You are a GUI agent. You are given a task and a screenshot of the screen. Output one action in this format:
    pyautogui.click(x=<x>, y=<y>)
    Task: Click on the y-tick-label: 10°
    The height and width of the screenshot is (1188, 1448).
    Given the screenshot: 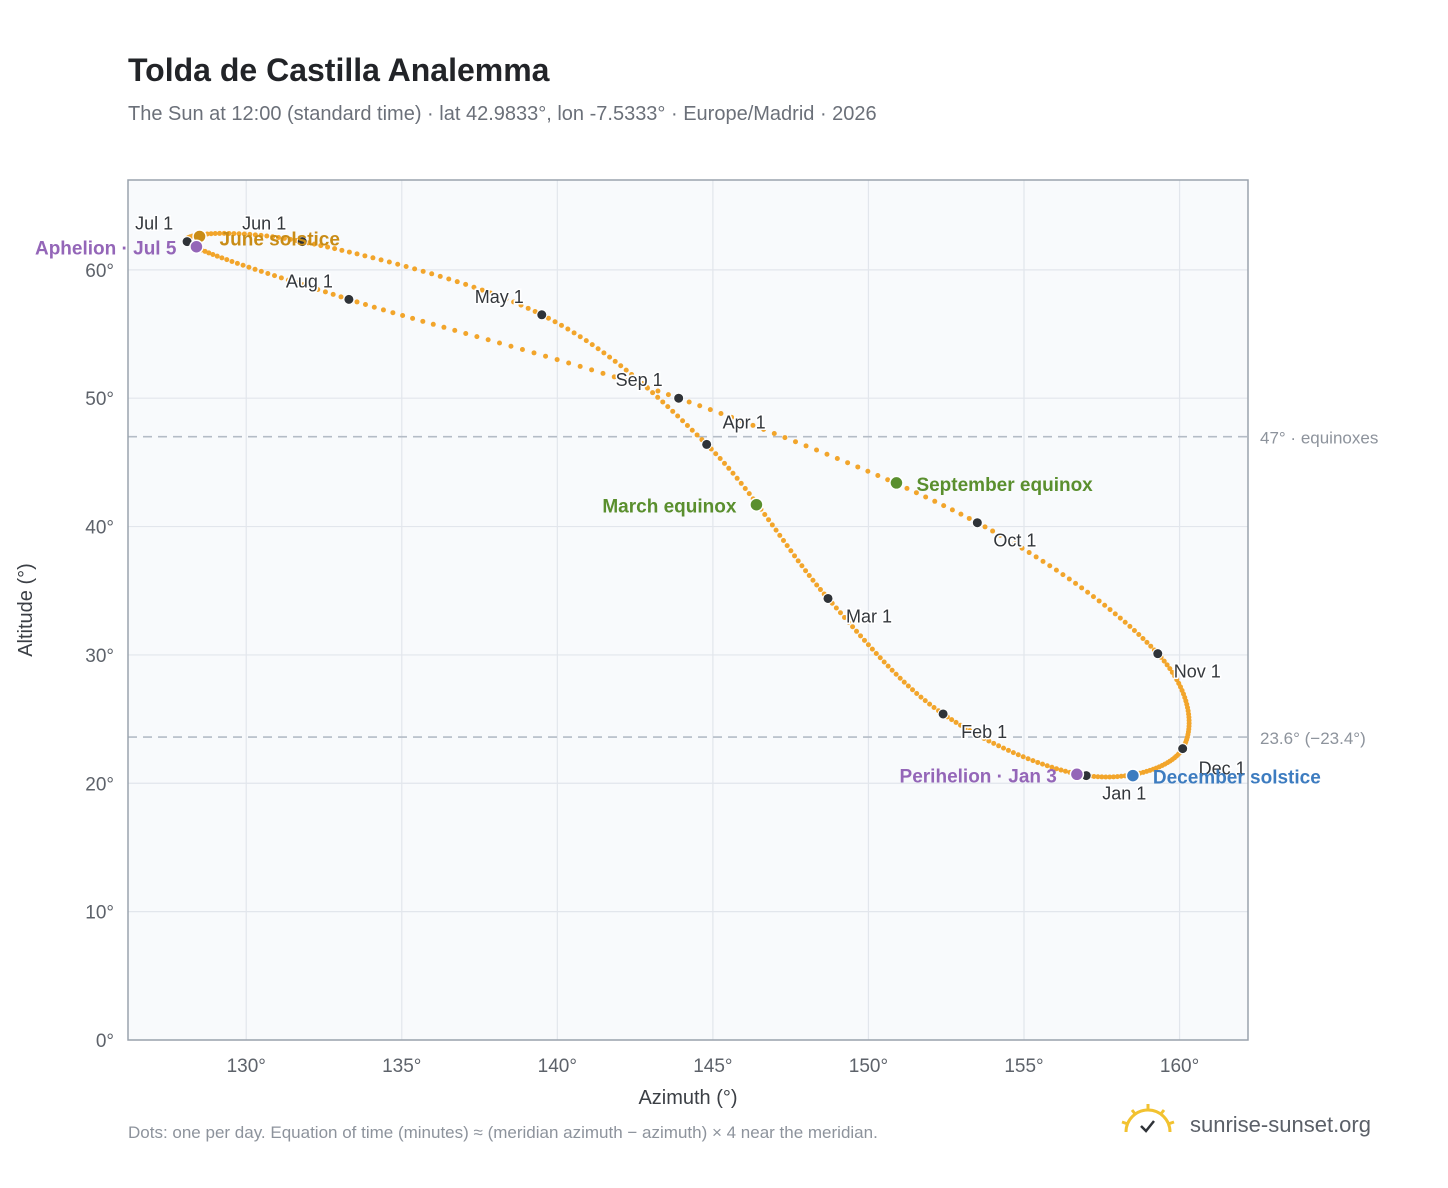 What is the action you would take?
    pyautogui.click(x=99, y=913)
    